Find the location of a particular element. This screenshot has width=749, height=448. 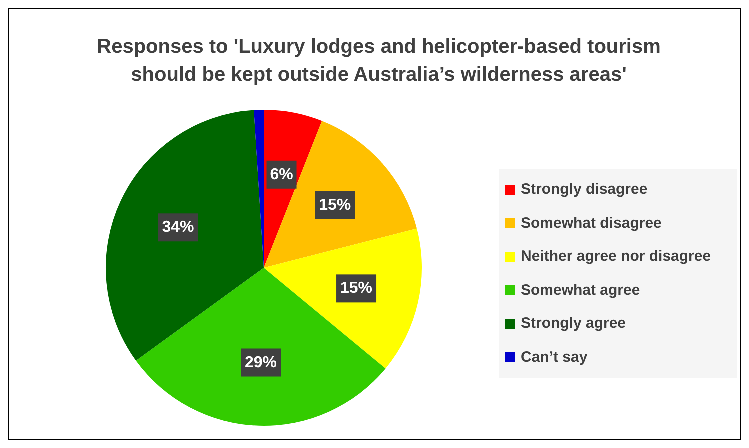

data-label: 34% is located at coordinates (178, 227).